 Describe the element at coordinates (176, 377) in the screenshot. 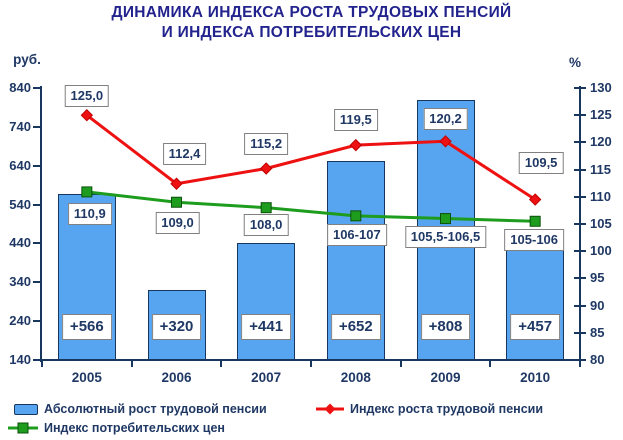

I see `x-category-label: 2006` at that location.